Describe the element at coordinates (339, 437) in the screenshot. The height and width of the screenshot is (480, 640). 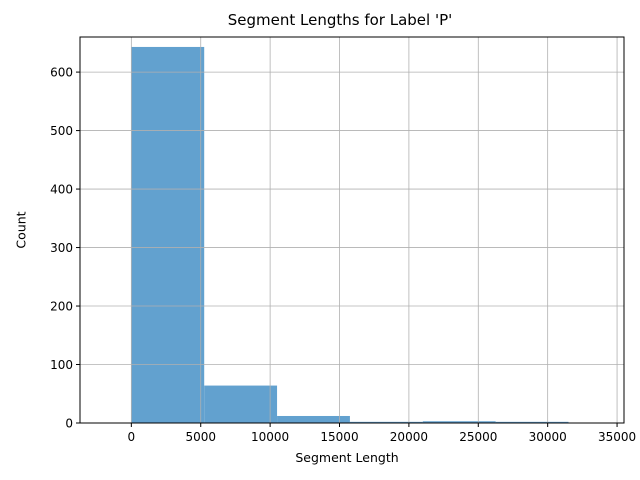
I see `x-tick-label: 15000` at that location.